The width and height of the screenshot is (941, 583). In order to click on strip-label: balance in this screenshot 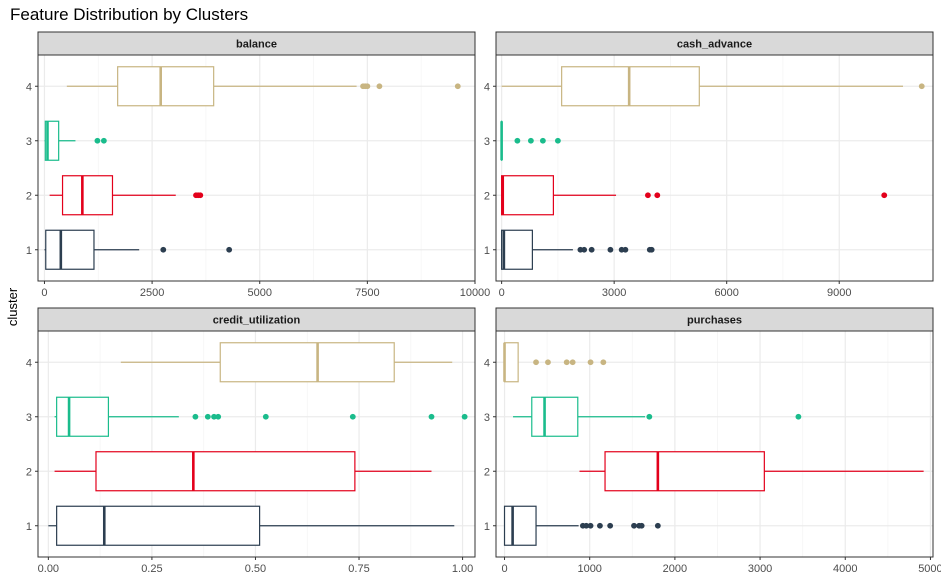, I will do `click(256, 45)`.